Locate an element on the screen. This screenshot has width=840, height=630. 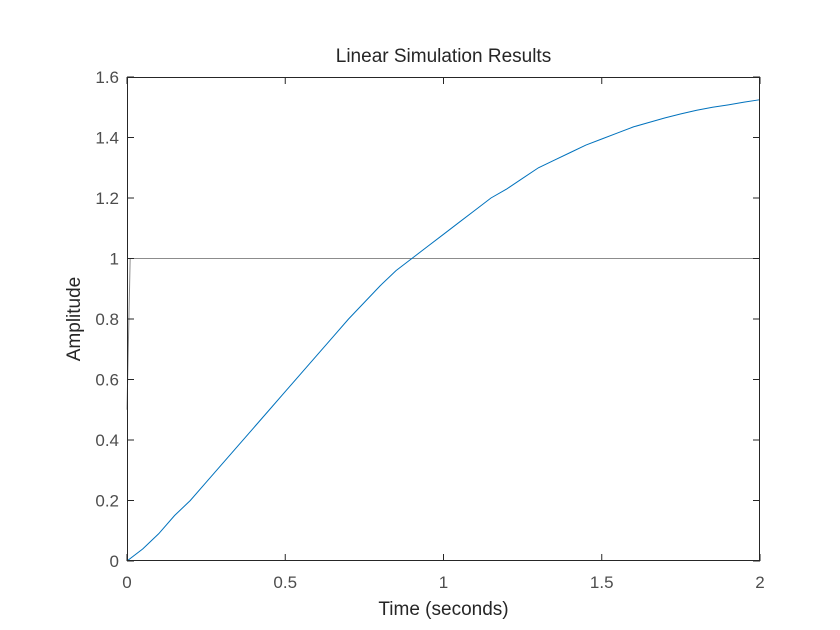
y-tick-label: 1.4 is located at coordinates (107, 138).